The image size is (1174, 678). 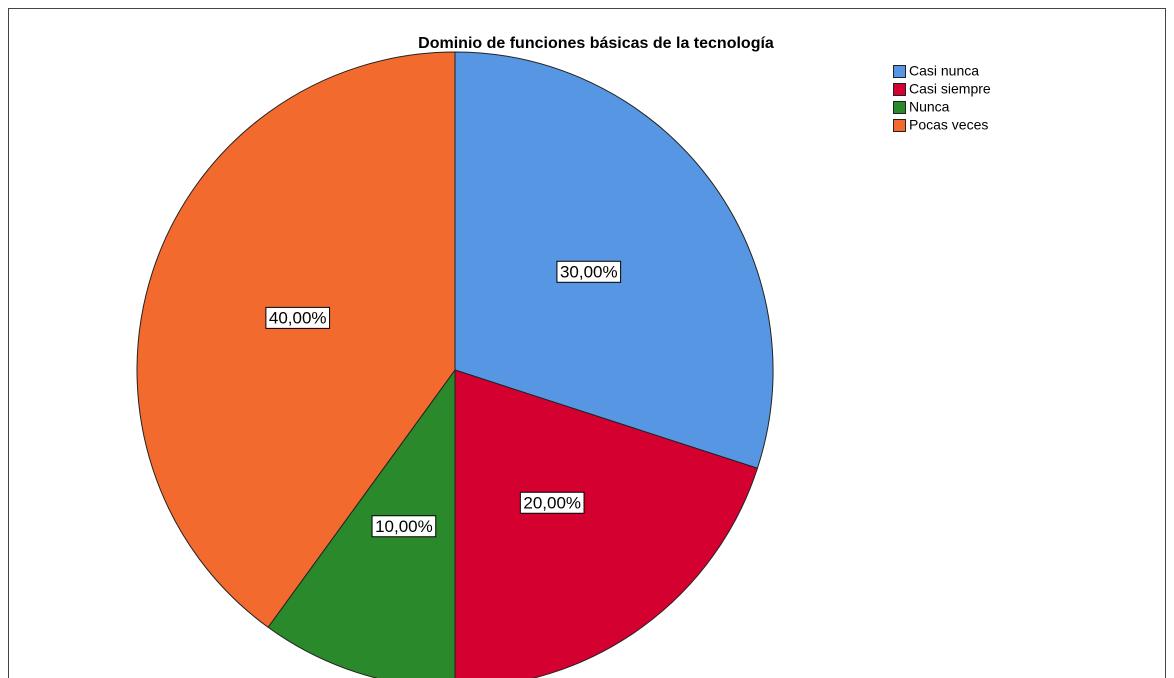 I want to click on data-label: 10,00%, so click(x=404, y=526).